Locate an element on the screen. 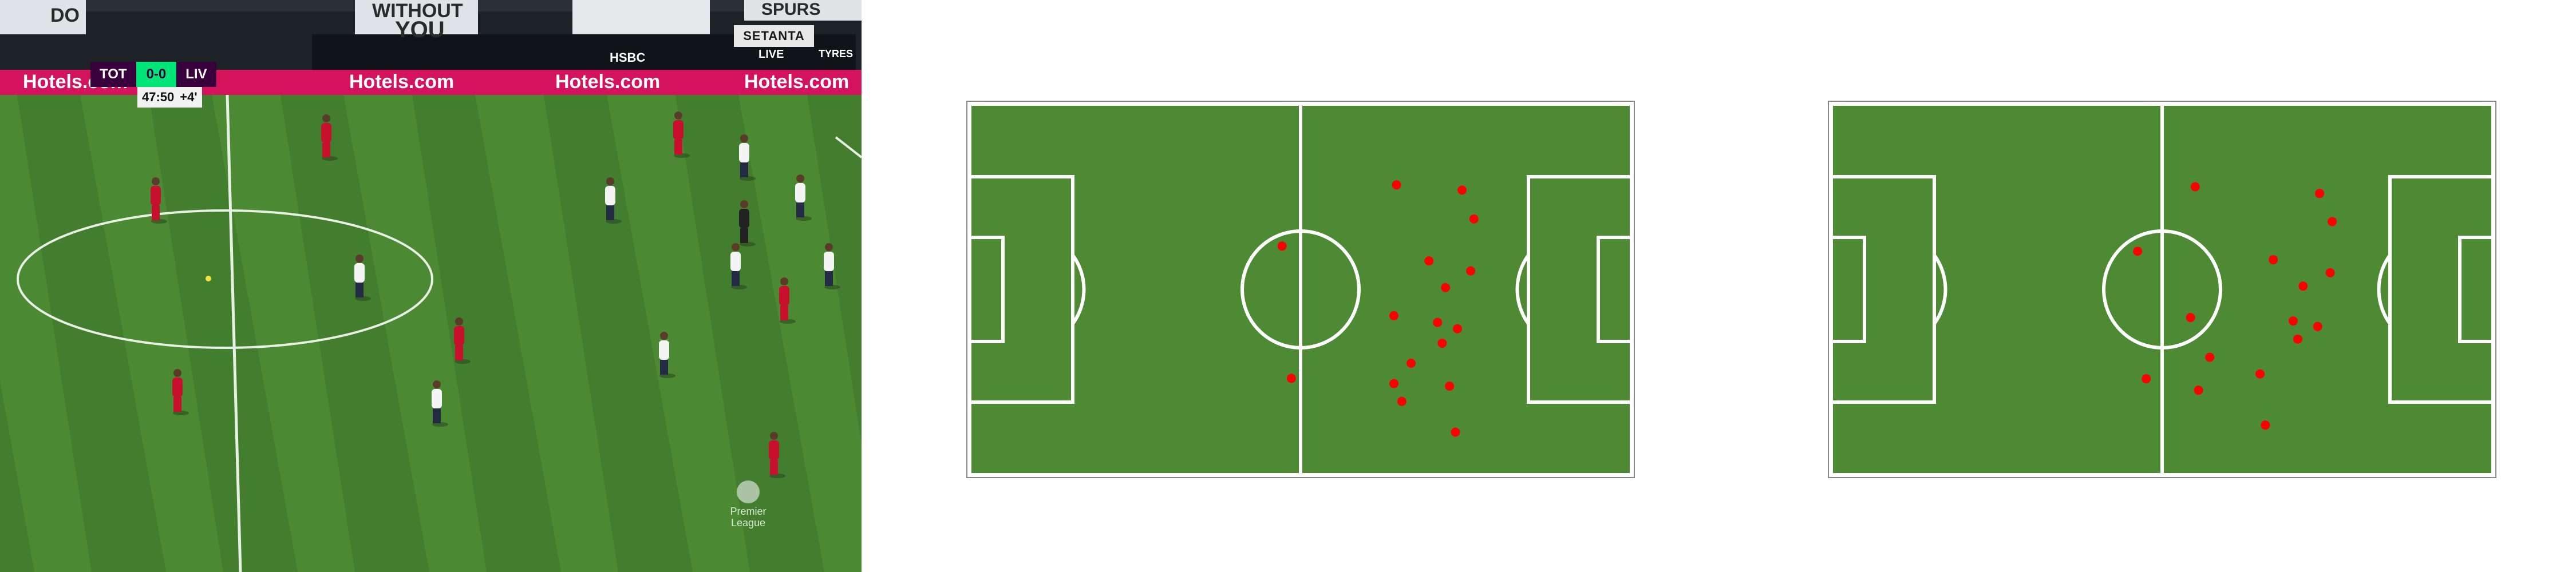 Image resolution: width=2576 pixels, height=572 pixels. added-time: +4' is located at coordinates (188, 97).